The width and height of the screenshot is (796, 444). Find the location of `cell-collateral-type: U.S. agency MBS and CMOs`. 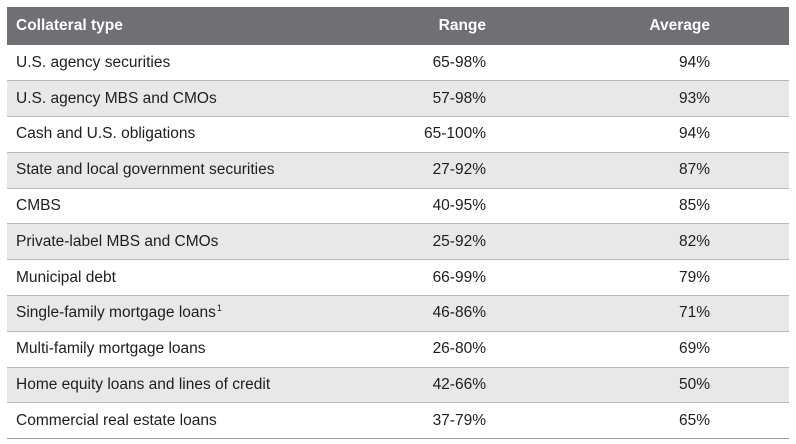

cell-collateral-type: U.S. agency MBS and CMOs is located at coordinates (188, 99).